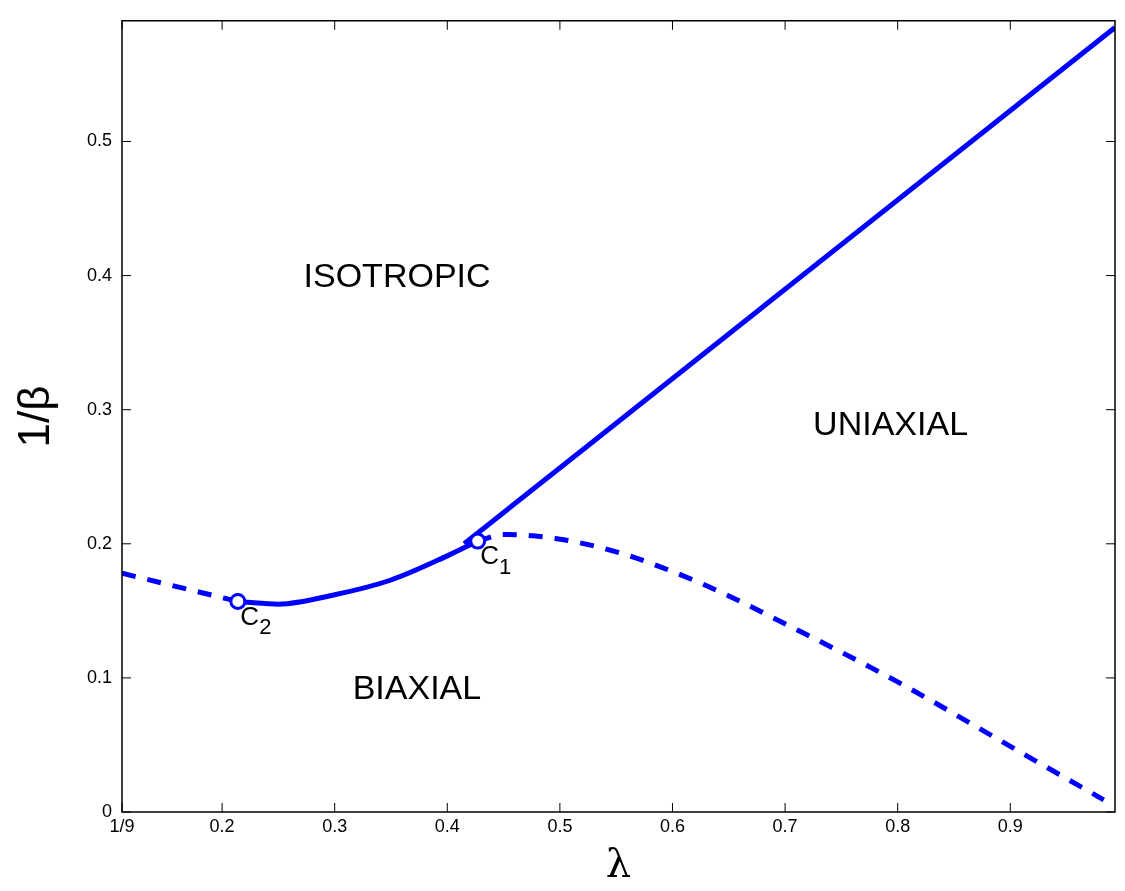  I want to click on y-tick-label: 0.1, so click(99, 676).